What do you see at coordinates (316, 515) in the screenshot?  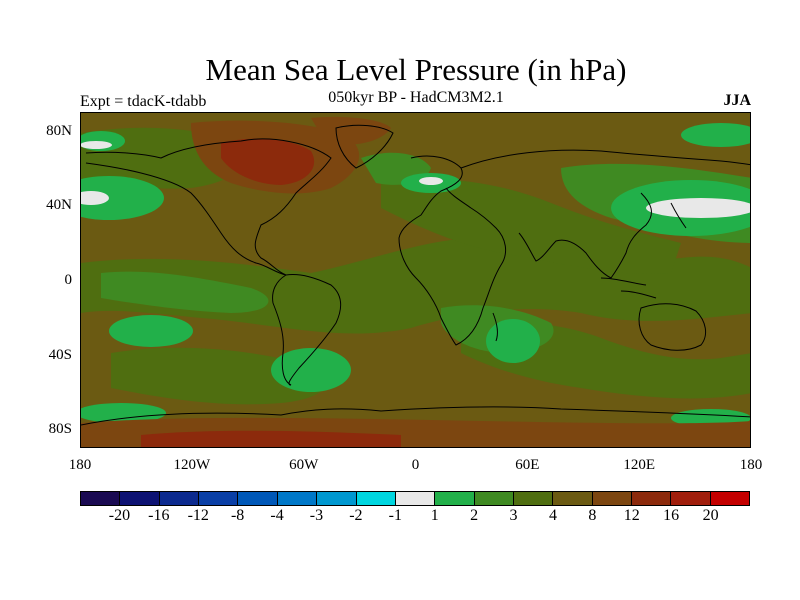 I see `colorbar-label: -3` at bounding box center [316, 515].